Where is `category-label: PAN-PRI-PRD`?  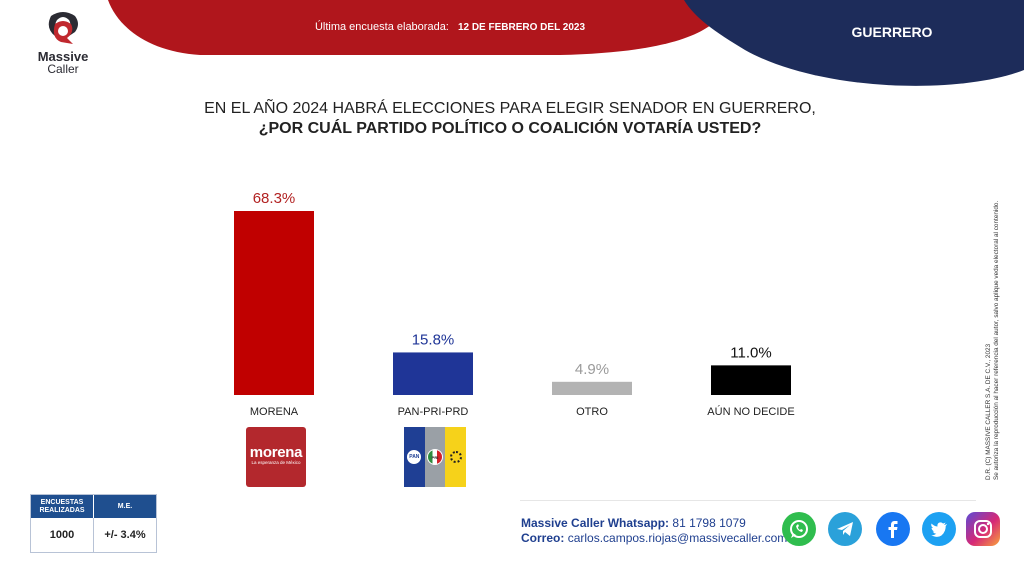
category-label: PAN-PRI-PRD is located at coordinates (433, 412).